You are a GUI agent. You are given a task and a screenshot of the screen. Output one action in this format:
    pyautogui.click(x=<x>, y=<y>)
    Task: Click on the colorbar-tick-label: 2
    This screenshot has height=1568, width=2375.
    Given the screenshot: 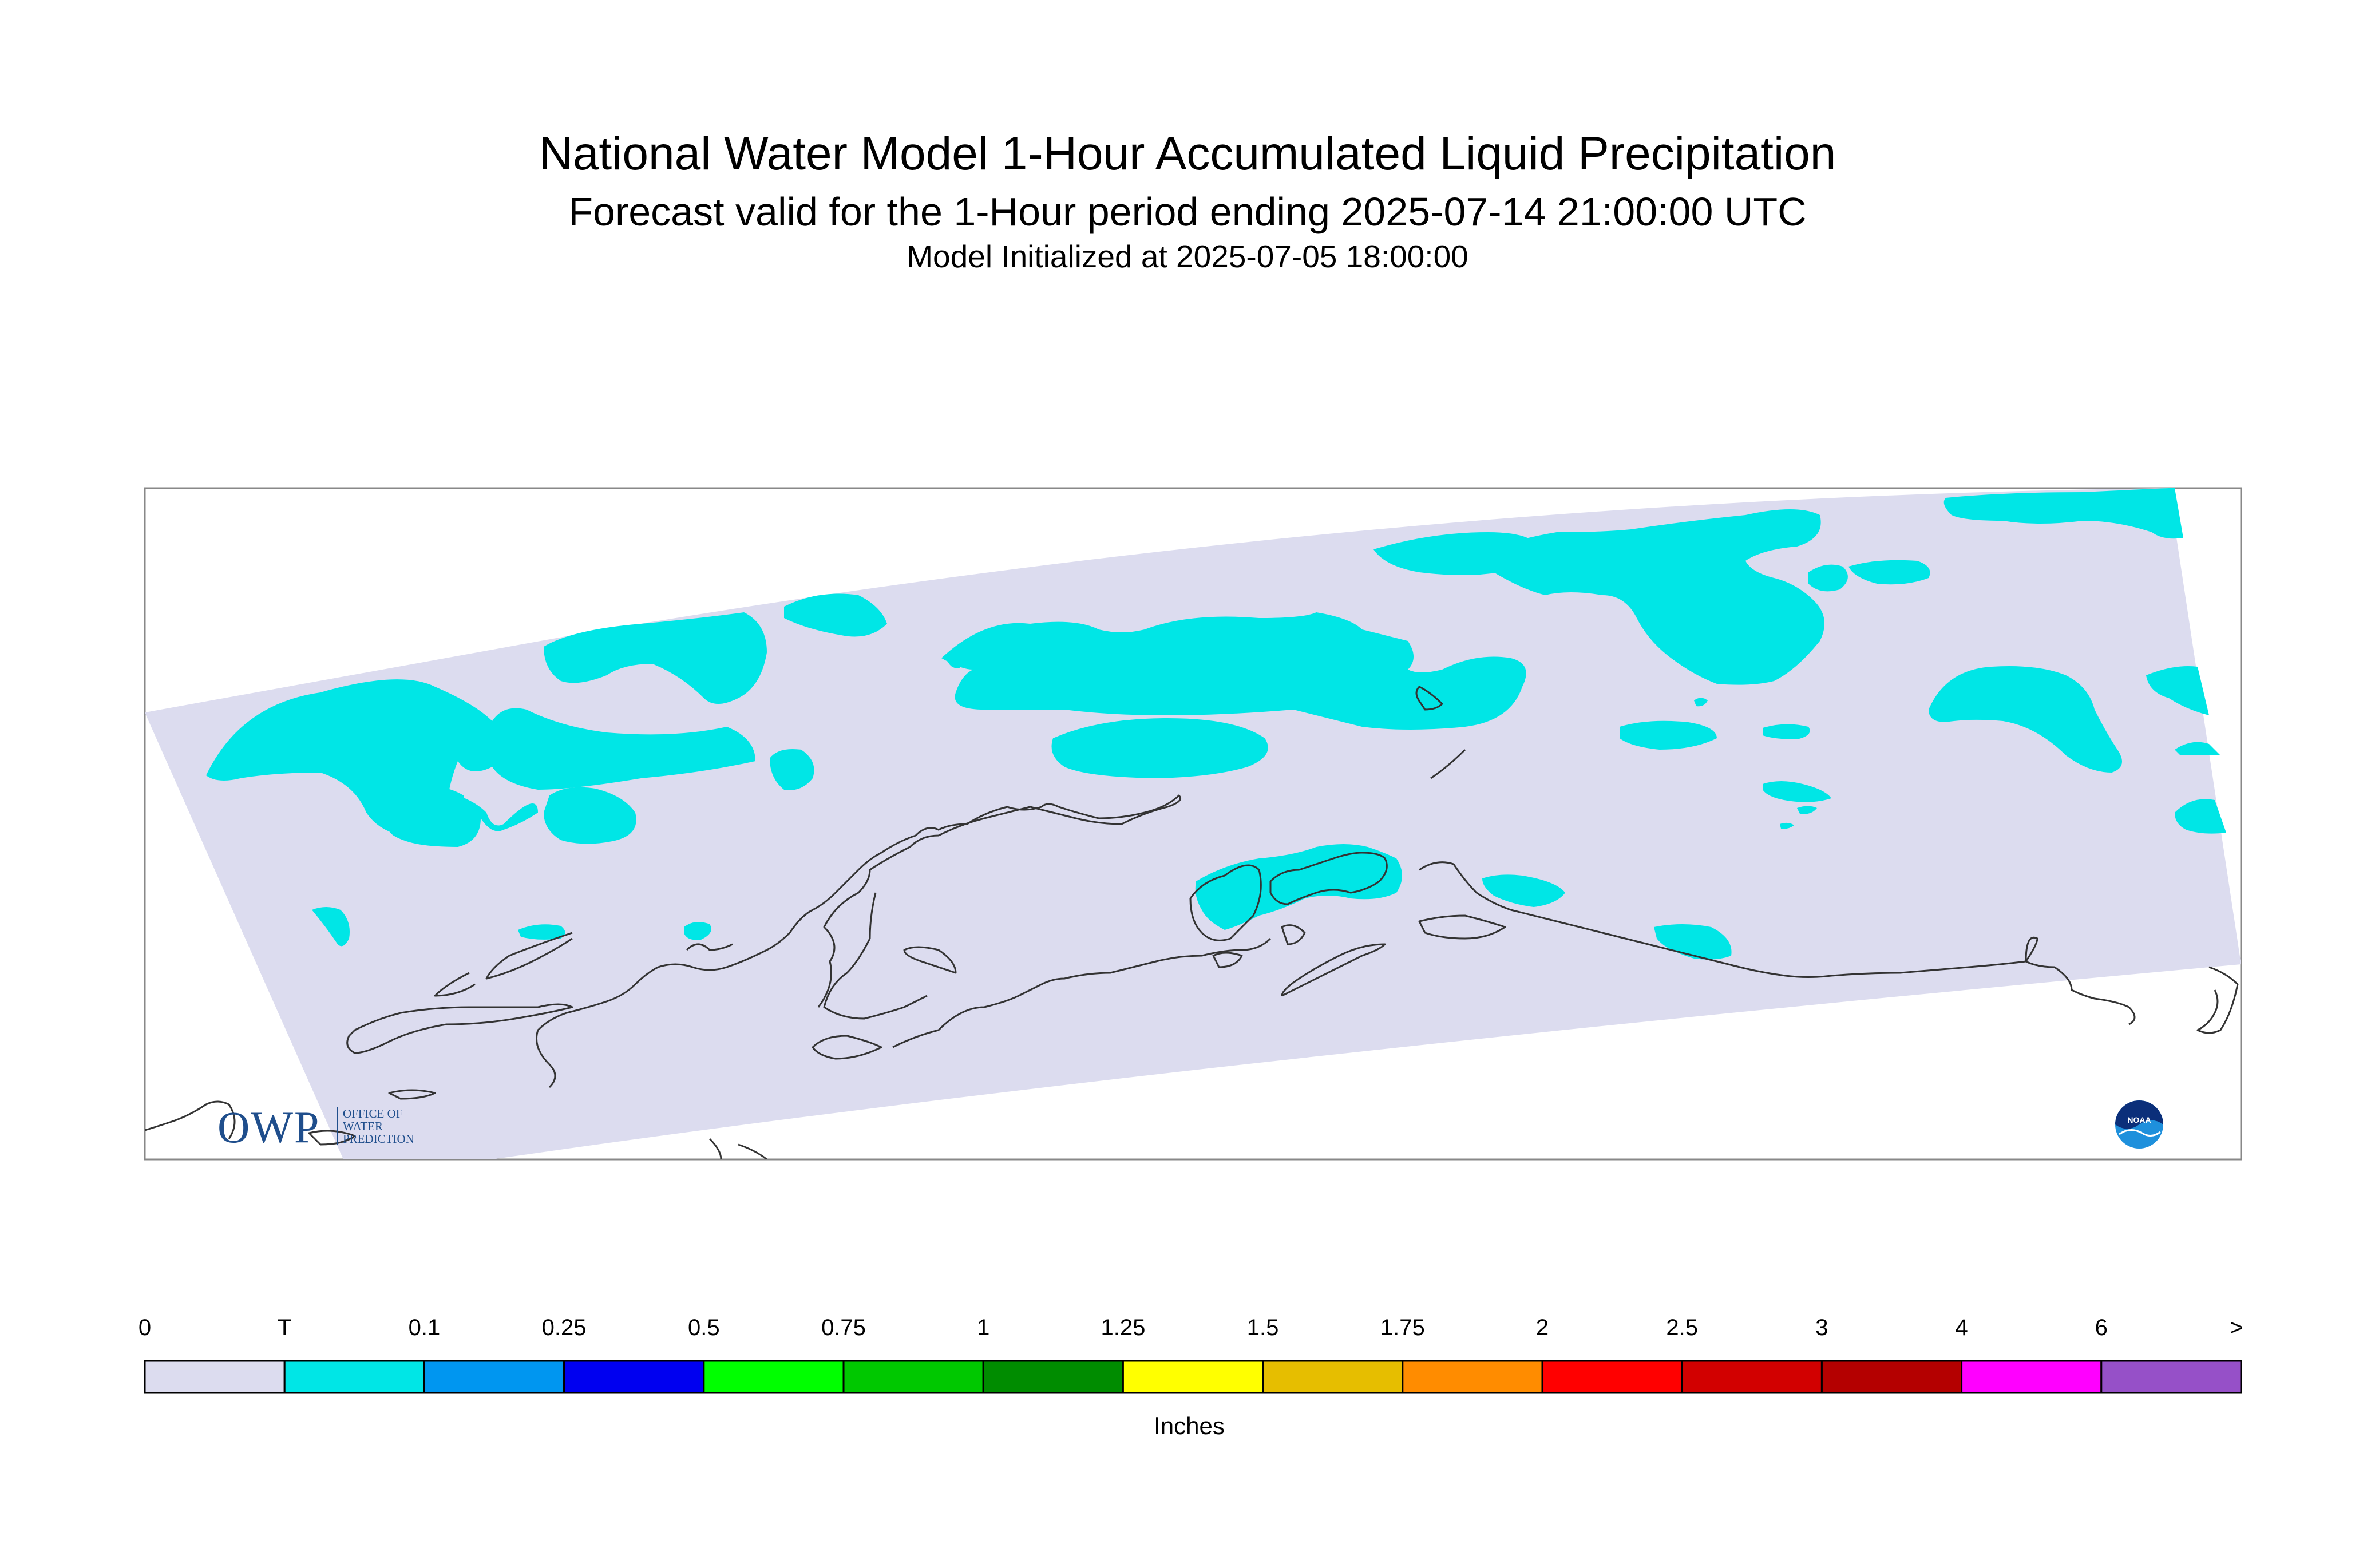 What is the action you would take?
    pyautogui.click(x=1542, y=1327)
    